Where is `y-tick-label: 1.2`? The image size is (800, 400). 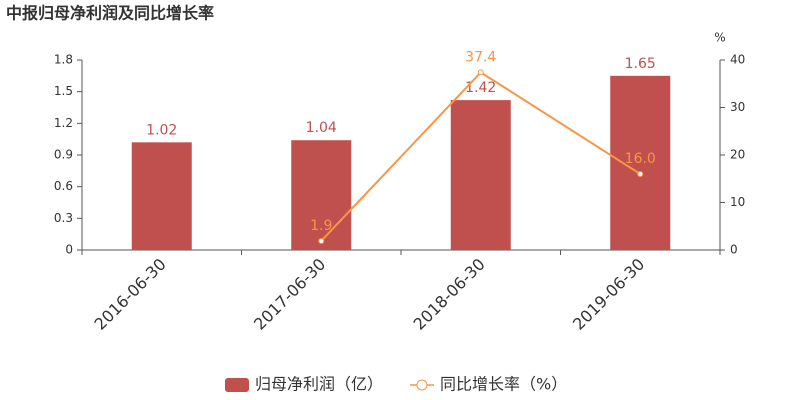 y-tick-label: 1.2 is located at coordinates (63, 123).